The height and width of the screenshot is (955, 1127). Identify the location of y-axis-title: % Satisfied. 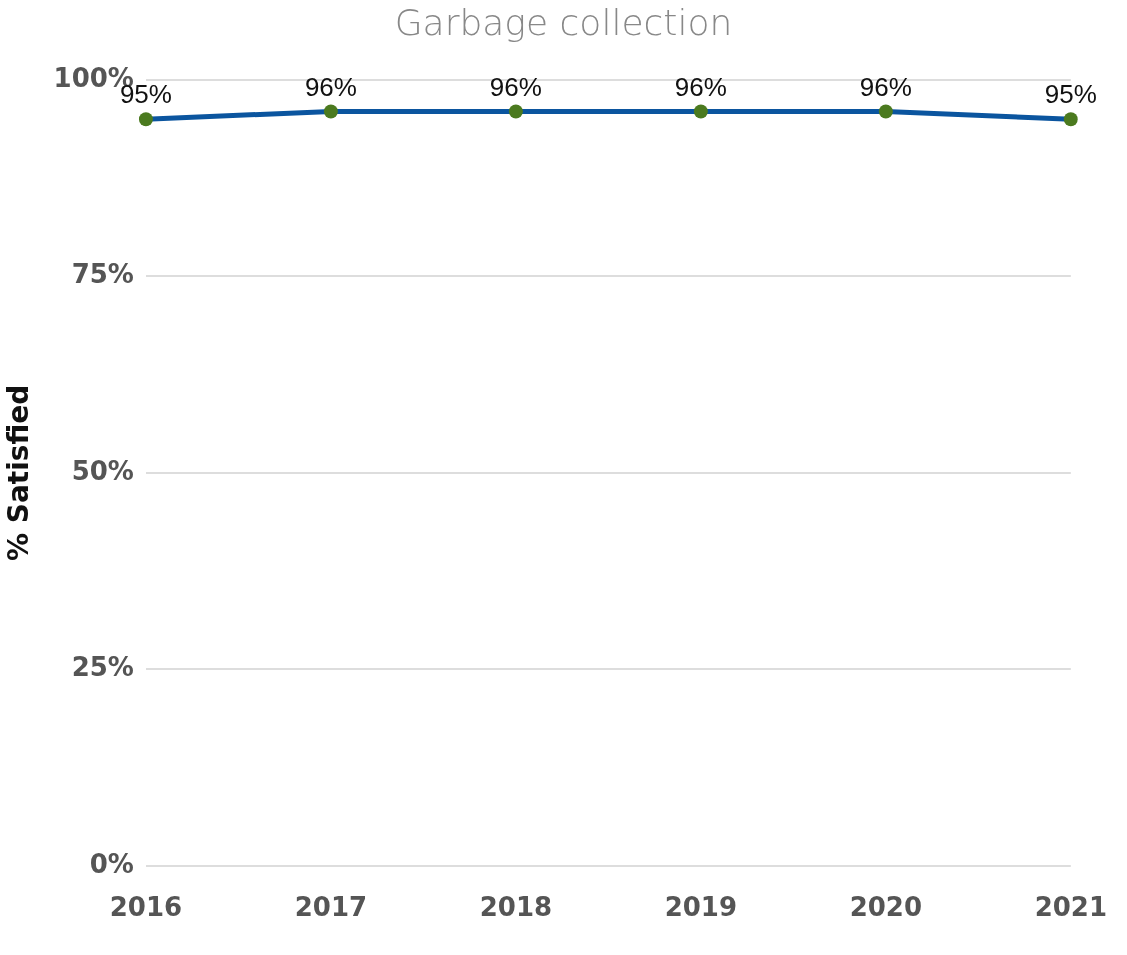
(19, 473).